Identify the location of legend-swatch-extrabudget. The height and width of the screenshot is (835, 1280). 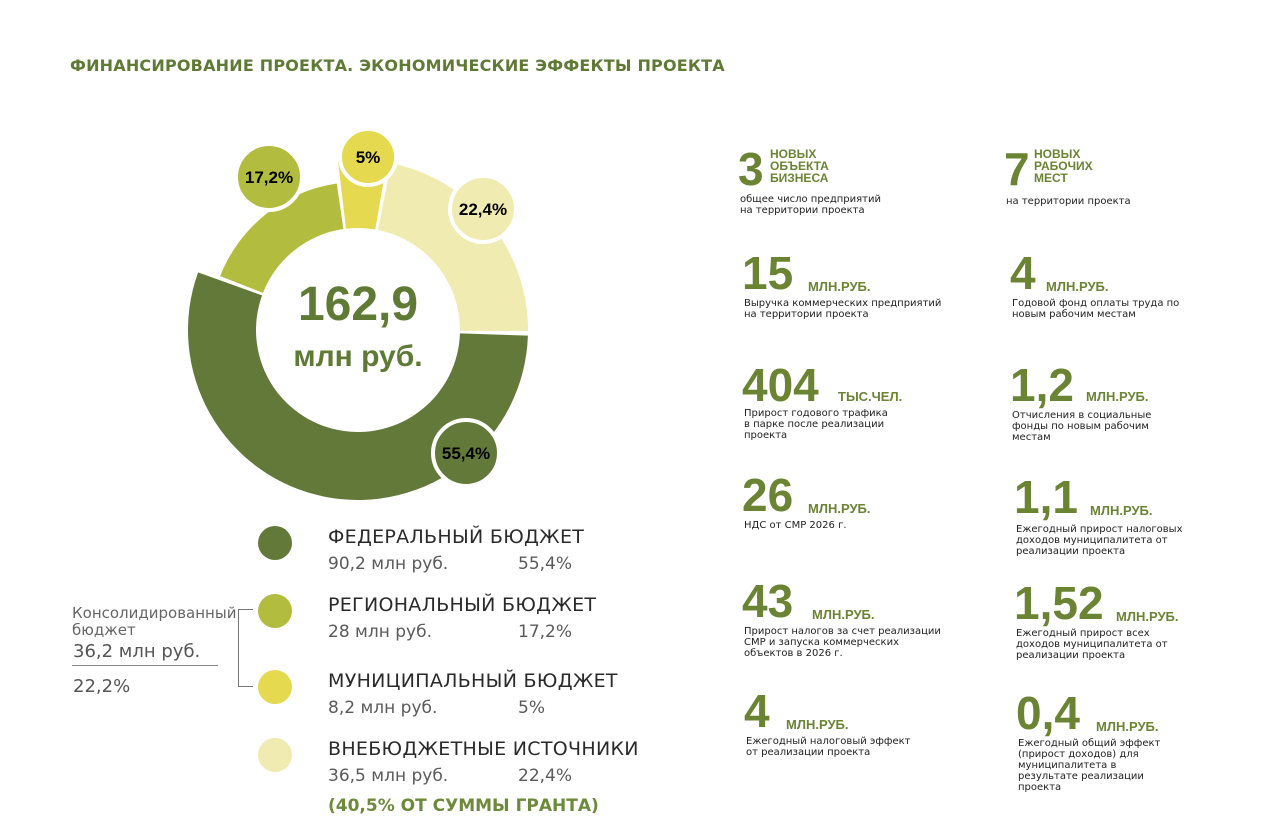
(275, 755).